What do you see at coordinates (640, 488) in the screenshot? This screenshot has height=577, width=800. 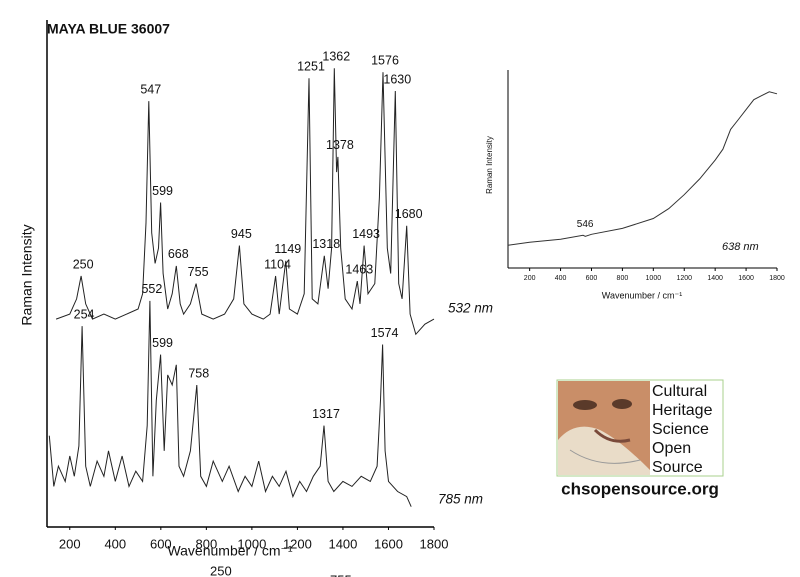 I see `logo-url: chsopensource.org` at bounding box center [640, 488].